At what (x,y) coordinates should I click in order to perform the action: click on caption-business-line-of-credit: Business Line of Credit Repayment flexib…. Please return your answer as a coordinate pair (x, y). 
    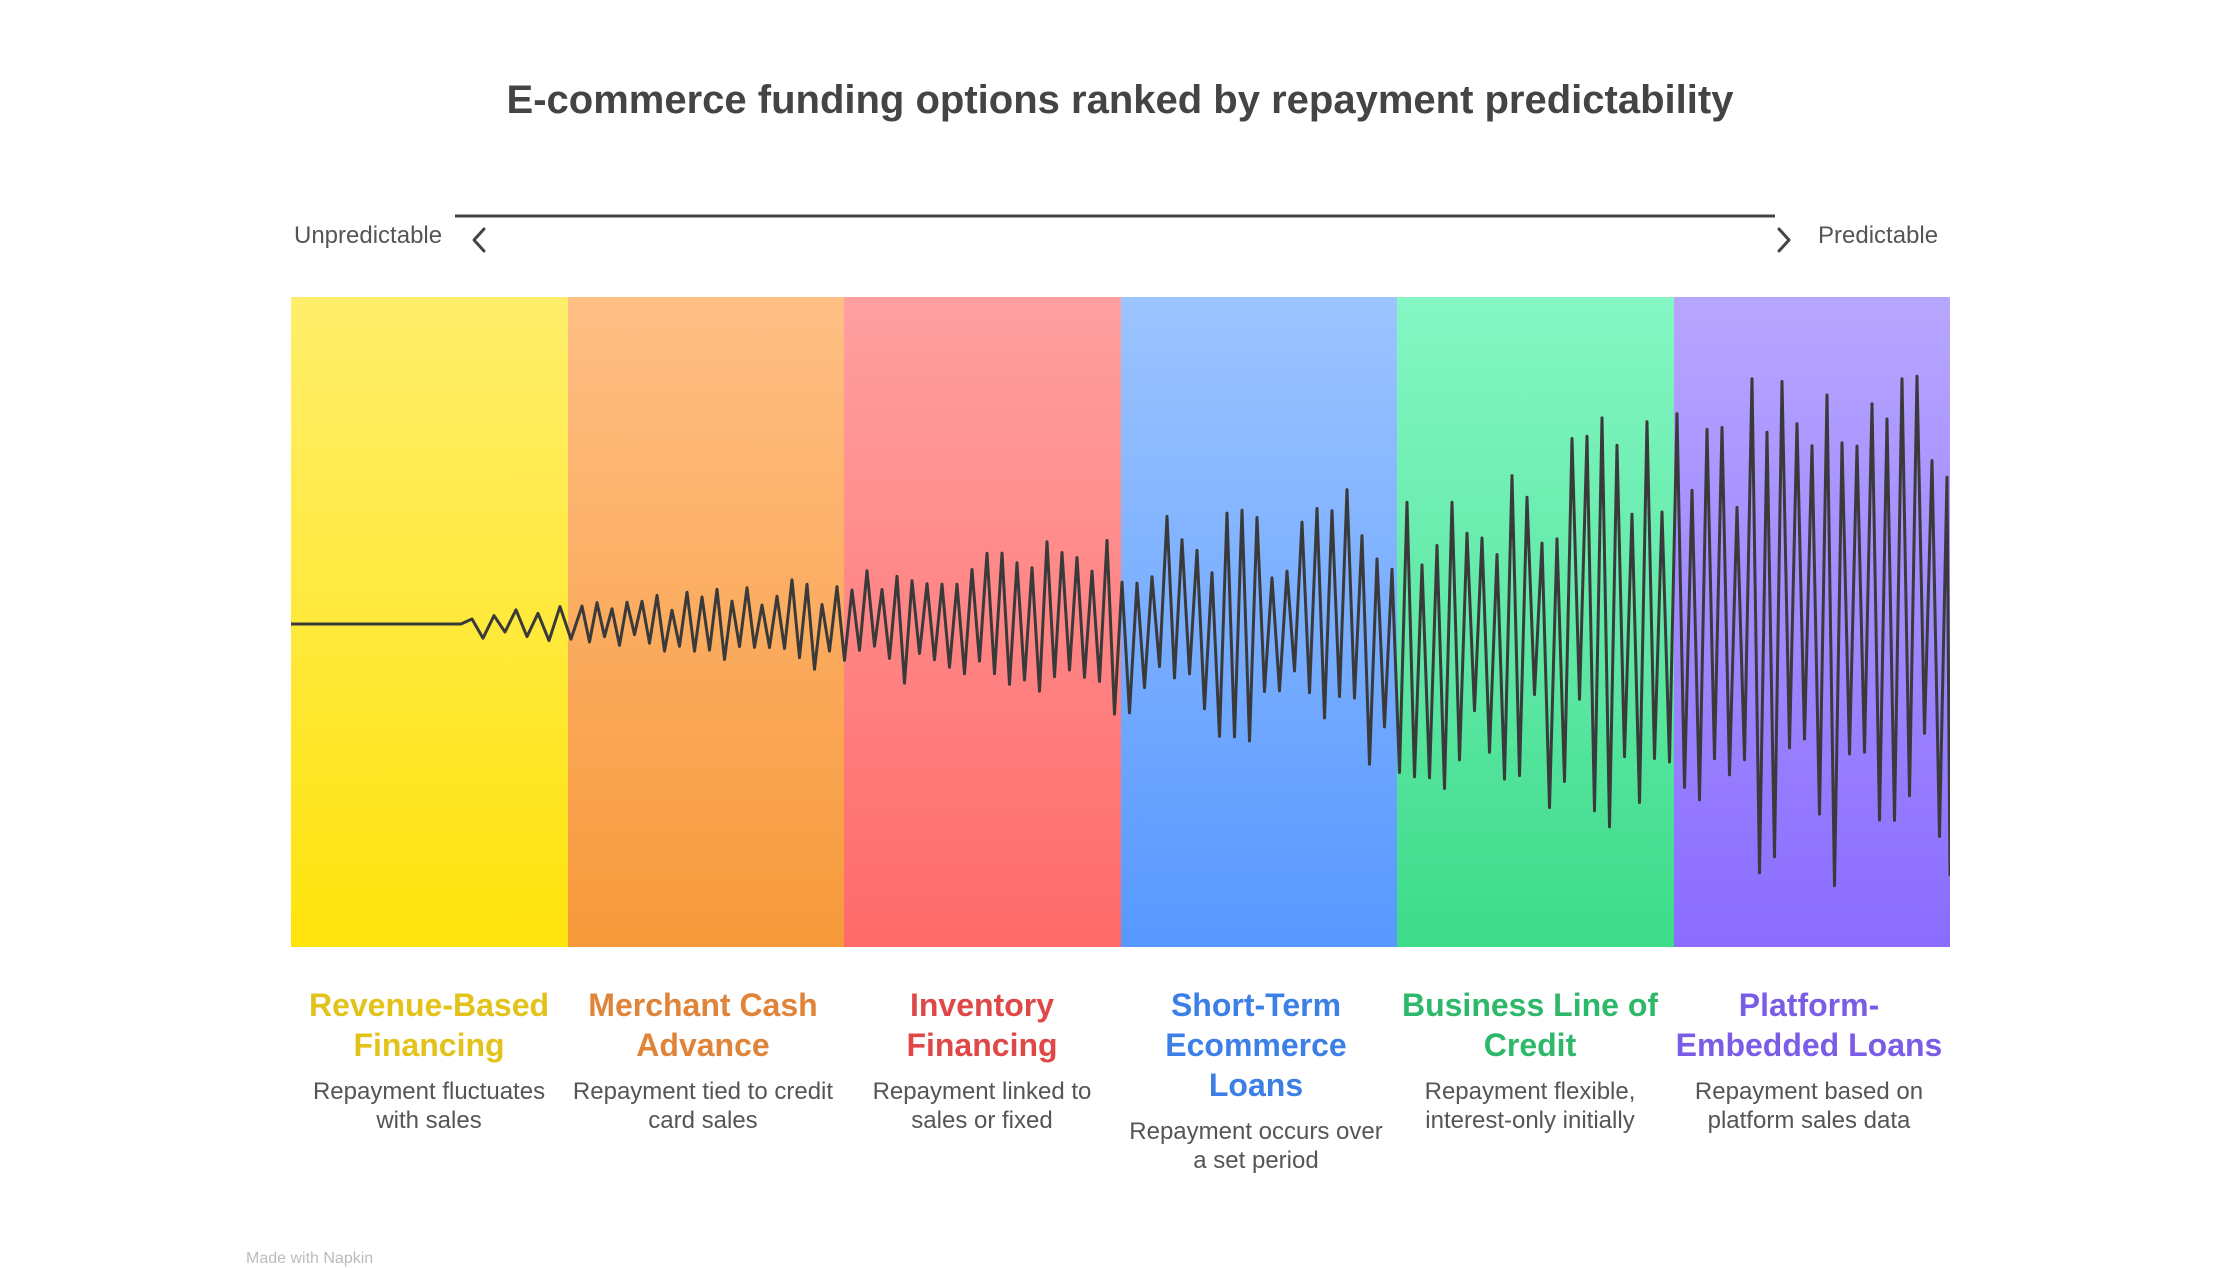
    Looking at the image, I should click on (1530, 1060).